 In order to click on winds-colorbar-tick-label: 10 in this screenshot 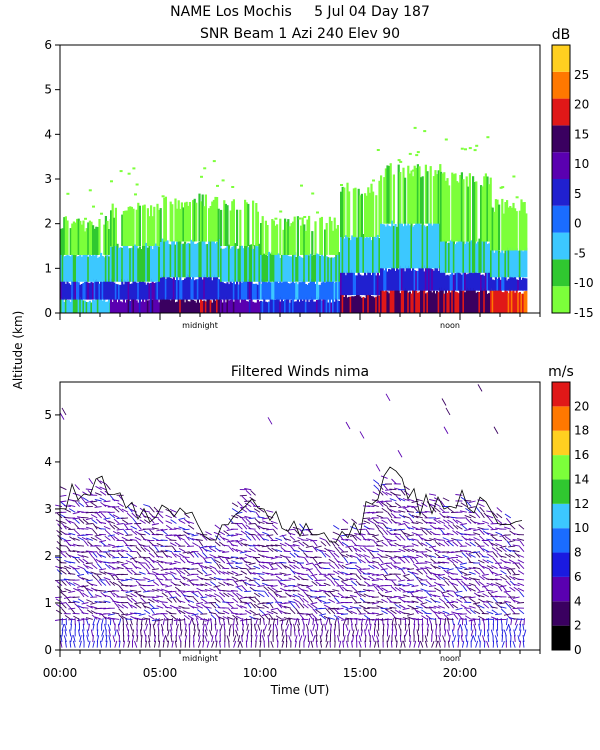, I will do `click(581, 528)`.